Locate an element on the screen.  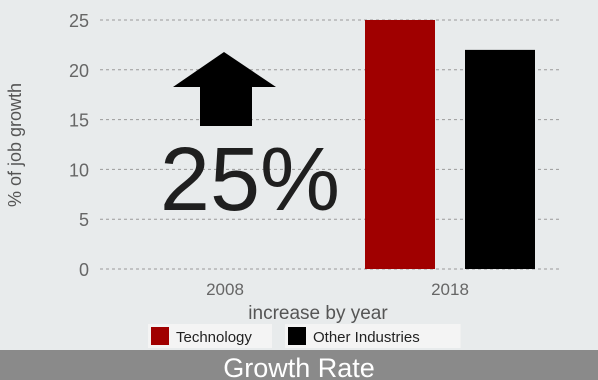
x-tick-label: 2018 is located at coordinates (450, 289).